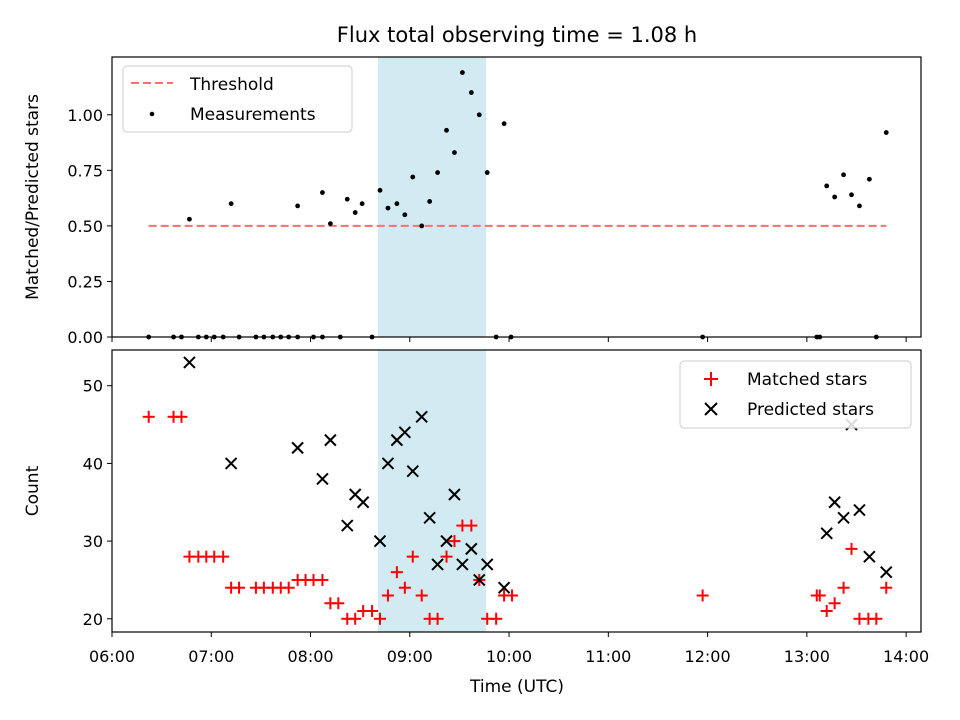 Image resolution: width=960 pixels, height=720 pixels. What do you see at coordinates (711, 379) in the screenshot?
I see `legend-matched-swatch` at bounding box center [711, 379].